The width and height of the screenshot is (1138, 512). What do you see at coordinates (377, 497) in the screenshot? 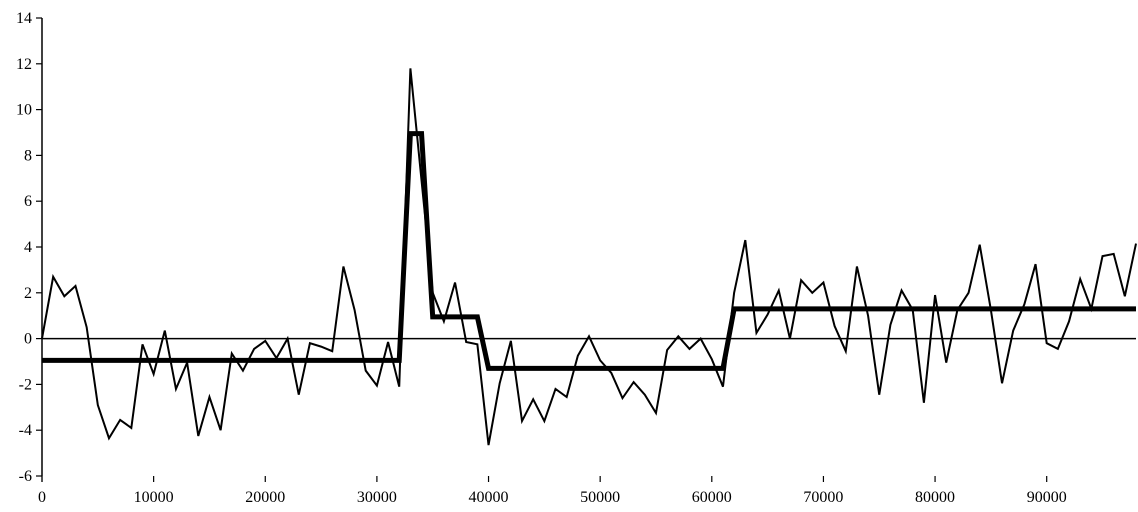
I see `x-tick-label: 30000` at bounding box center [377, 497].